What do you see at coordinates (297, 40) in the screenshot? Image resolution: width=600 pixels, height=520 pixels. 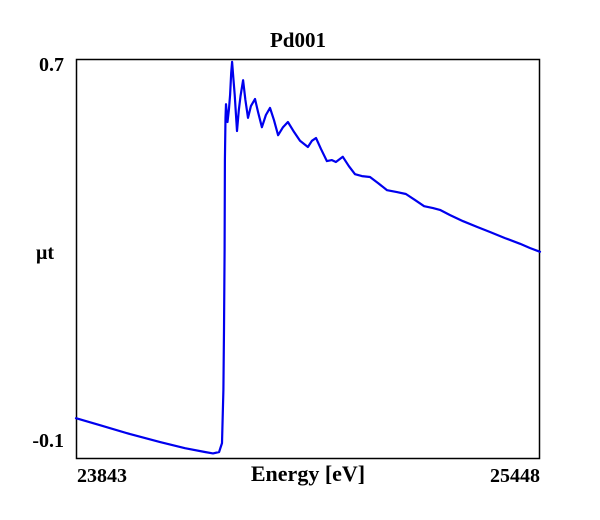 I see `chart-title: Pd001` at bounding box center [297, 40].